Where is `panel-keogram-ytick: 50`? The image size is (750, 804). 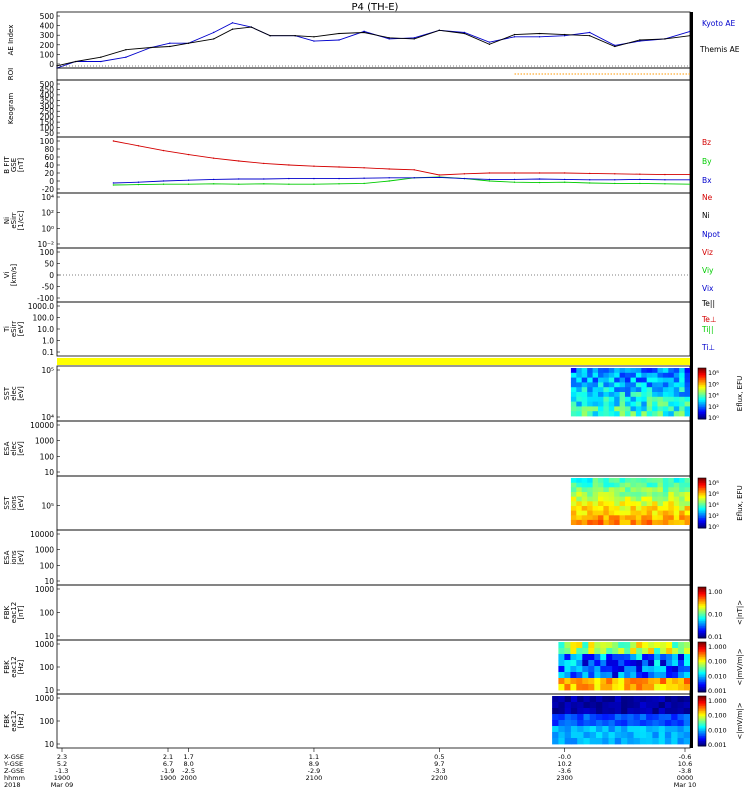
panel-keogram-ytick: 50 is located at coordinates (49, 133).